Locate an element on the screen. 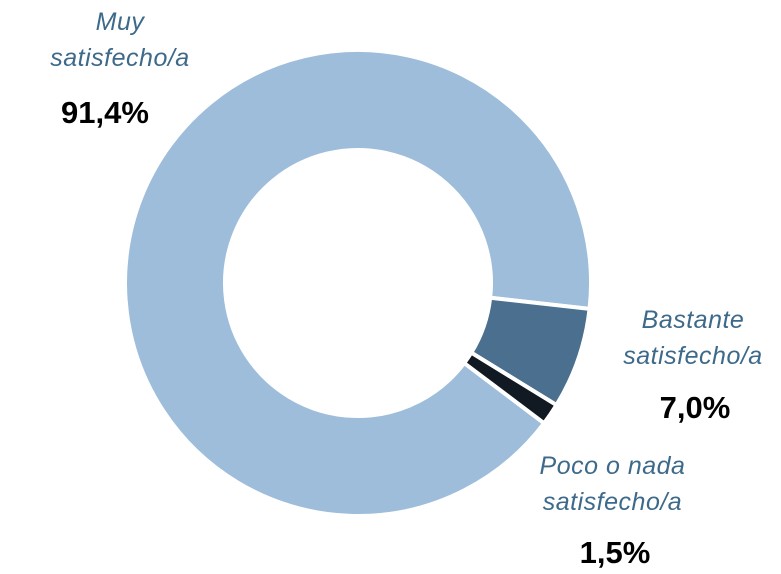 The image size is (781, 574). value-label: 1,5% is located at coordinates (615, 552).